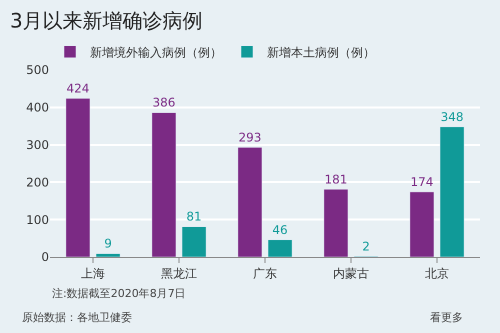 This screenshot has height=333, width=500. I want to click on data-label: 181, so click(336, 179).